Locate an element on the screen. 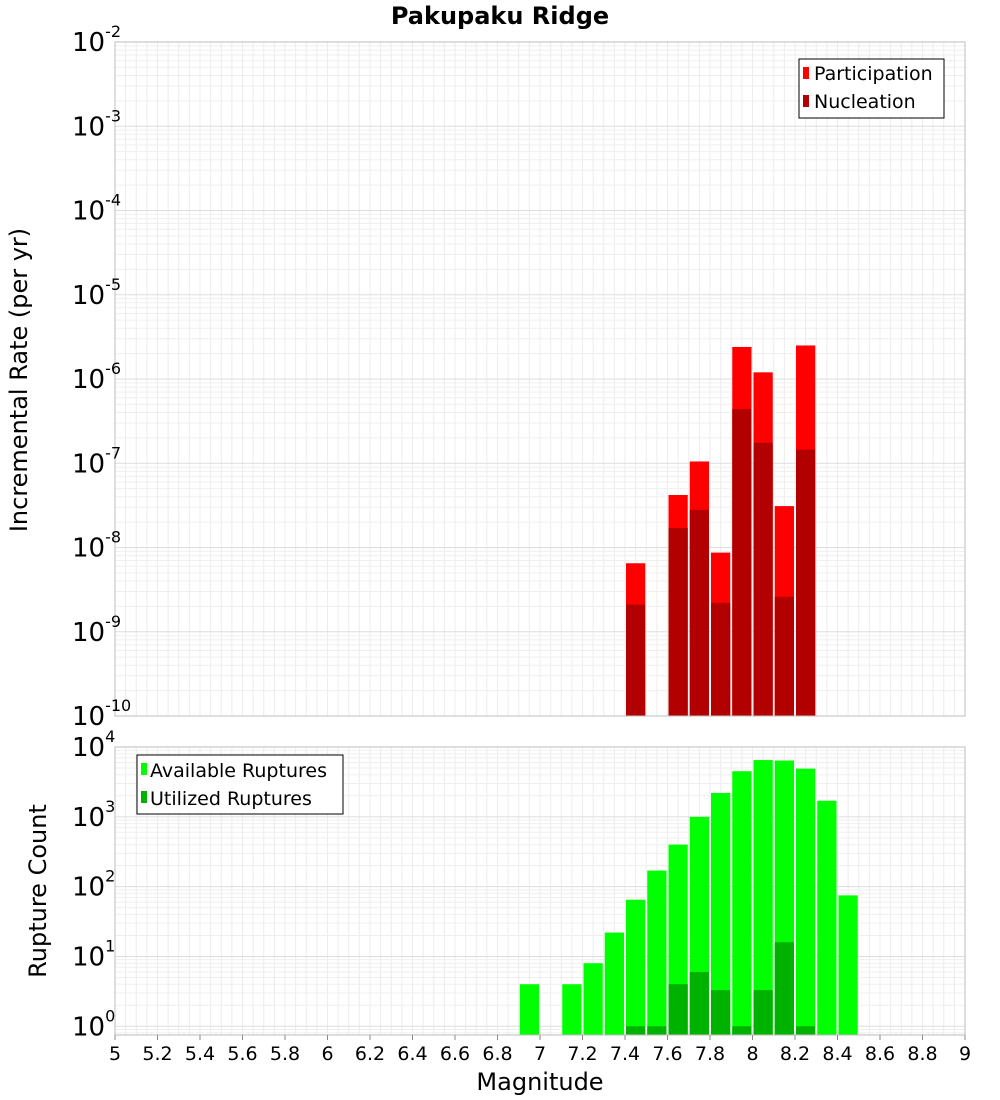  bottom-y-tick: 10³ is located at coordinates (93, 815).